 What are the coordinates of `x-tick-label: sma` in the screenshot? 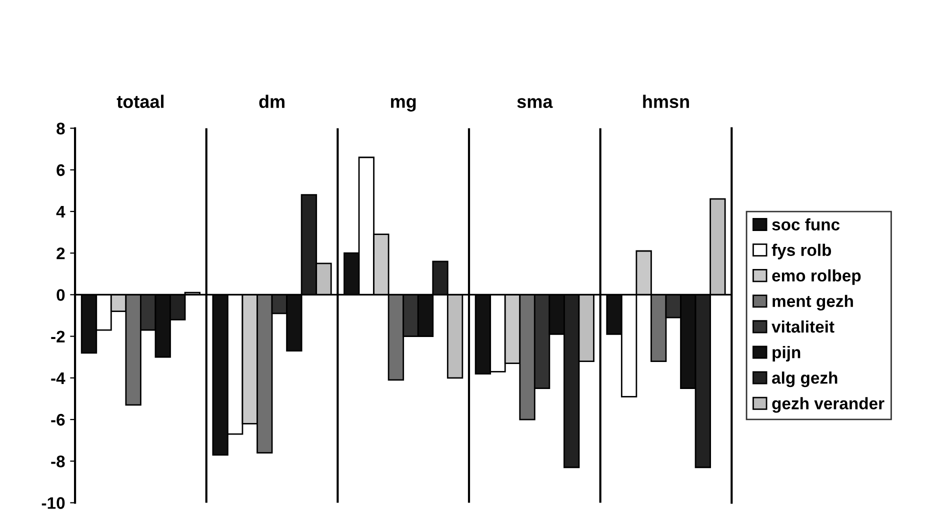 It's located at (535, 103).